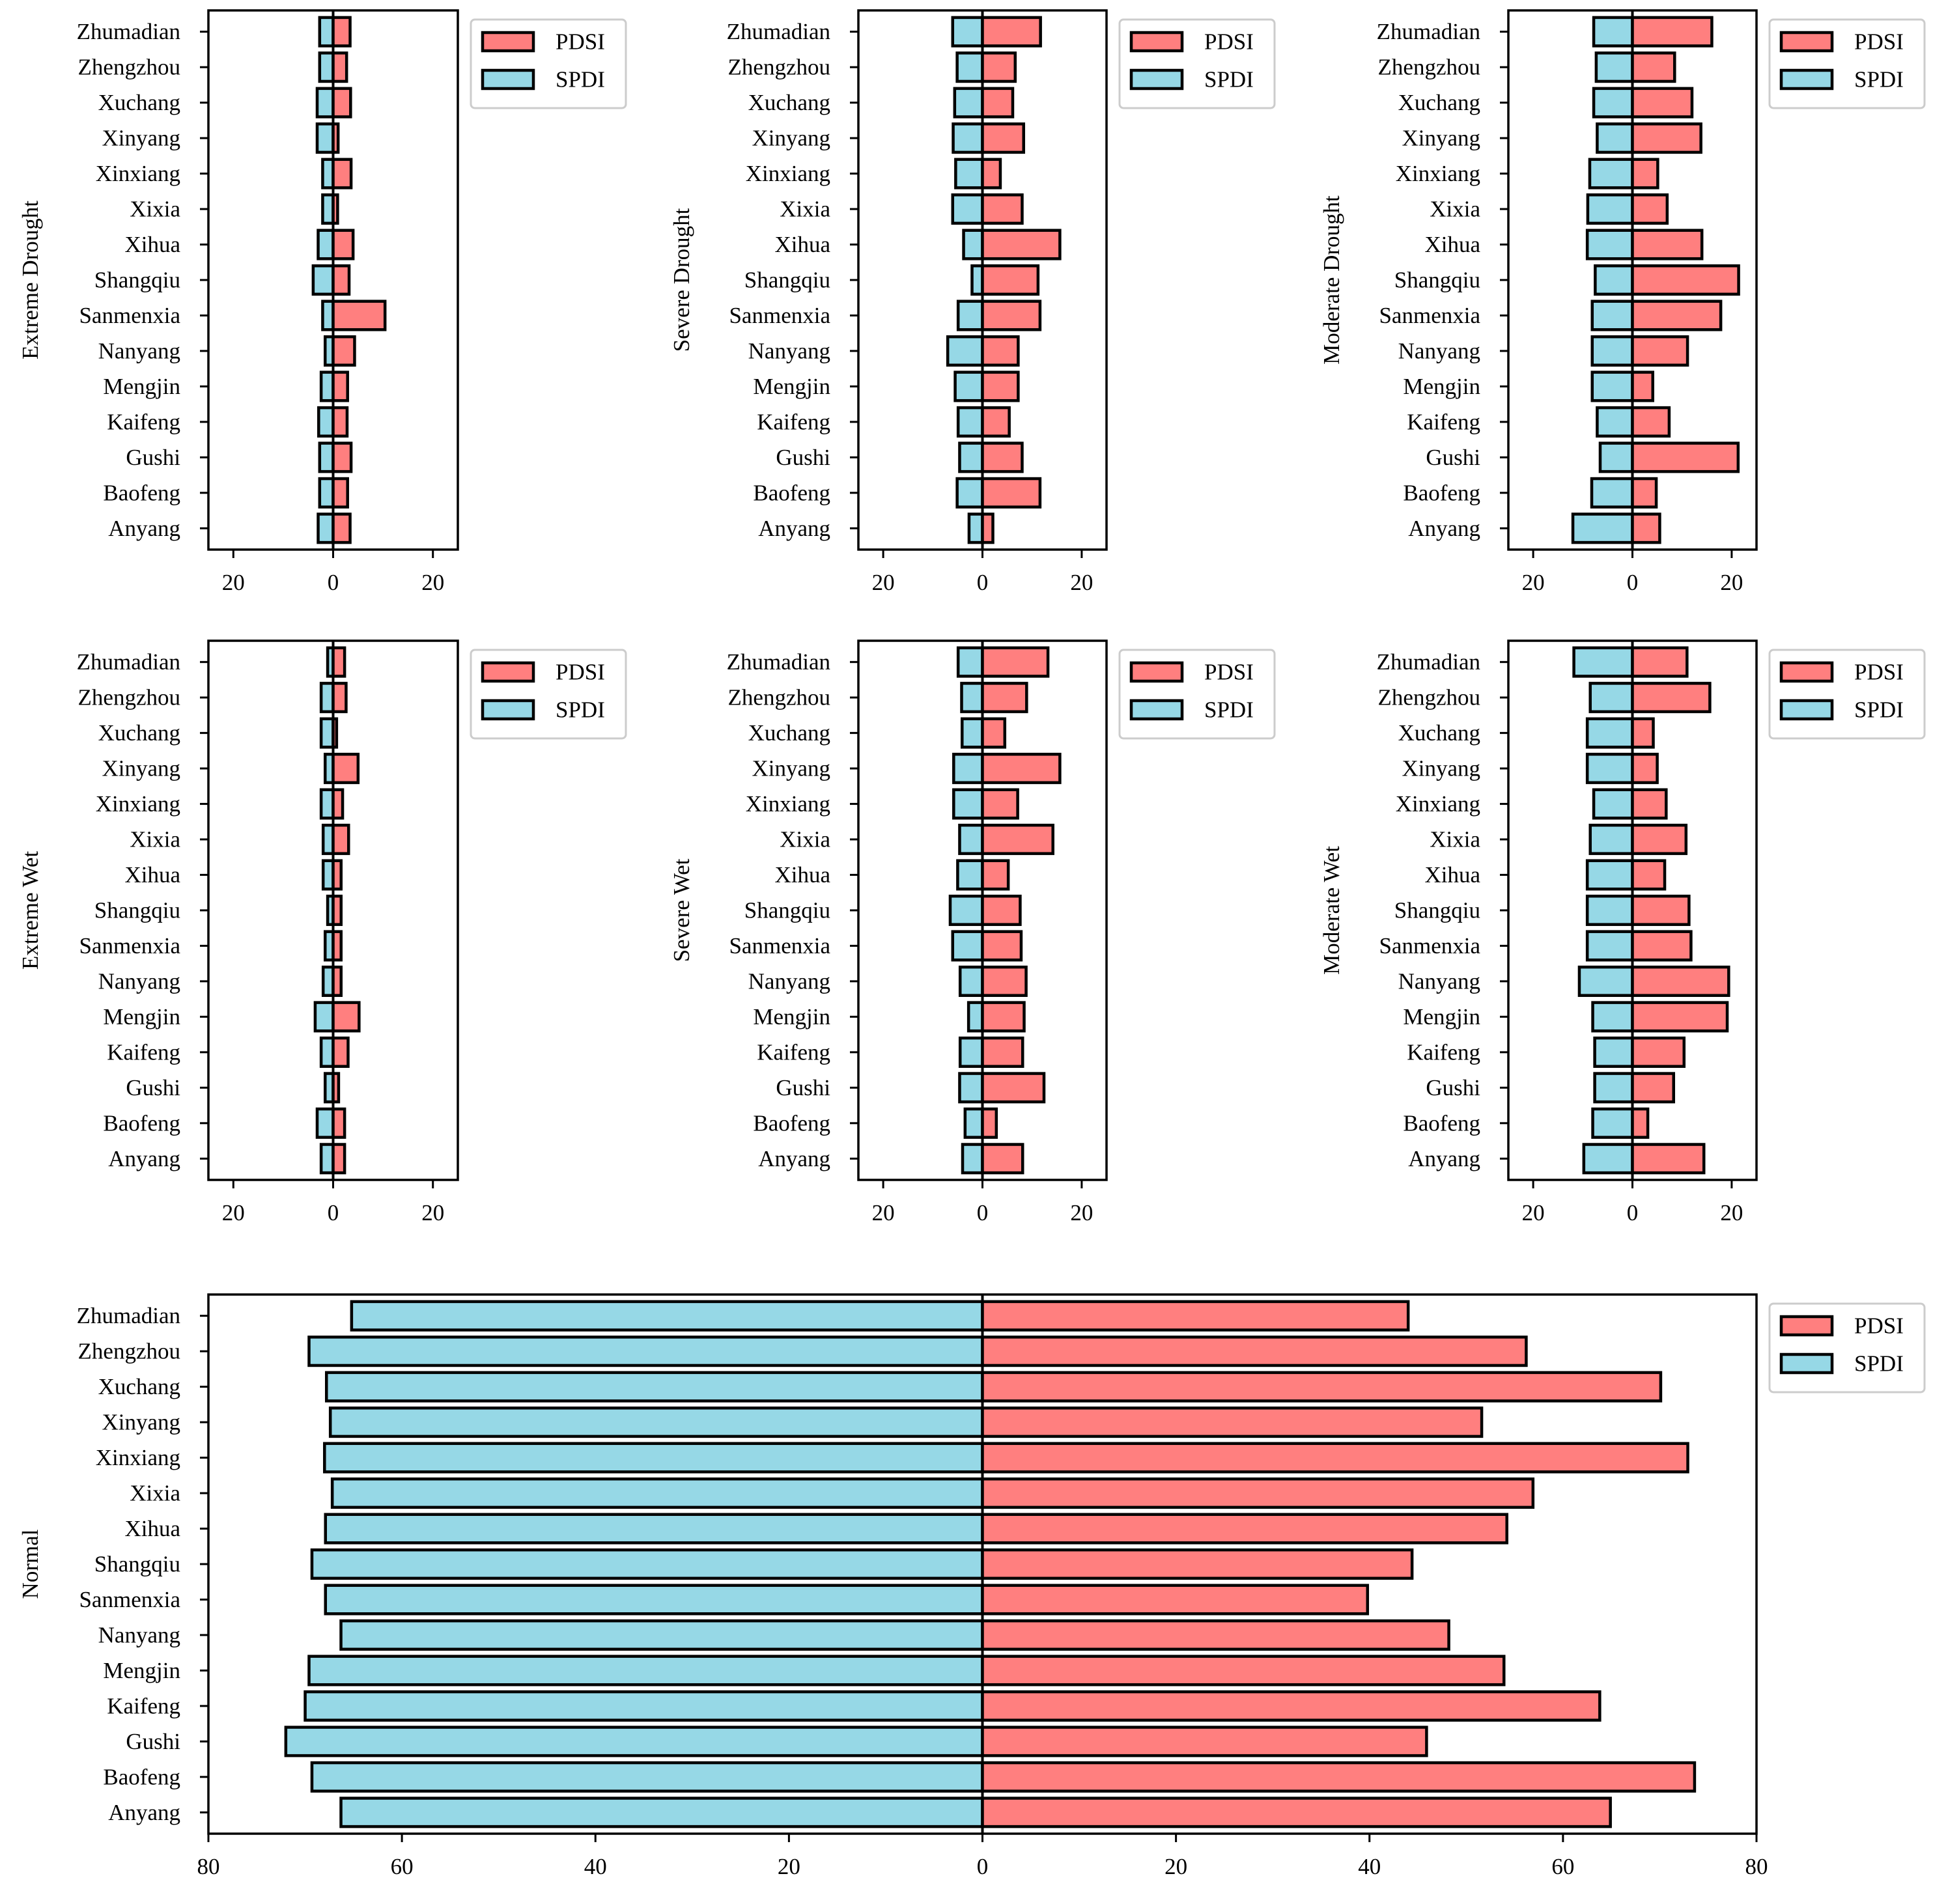 The height and width of the screenshot is (1904, 1933). Describe the element at coordinates (508, 42) in the screenshot. I see `legend-swatch-pdsi` at that location.